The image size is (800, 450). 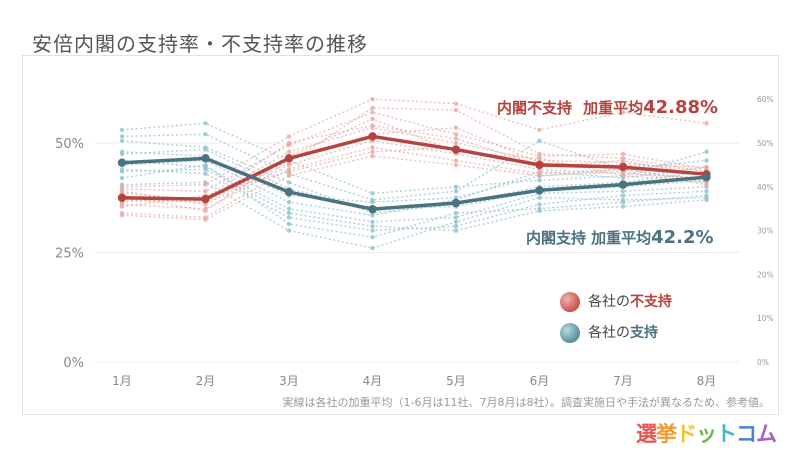 I want to click on x-tick-label: 1月, so click(x=122, y=381).